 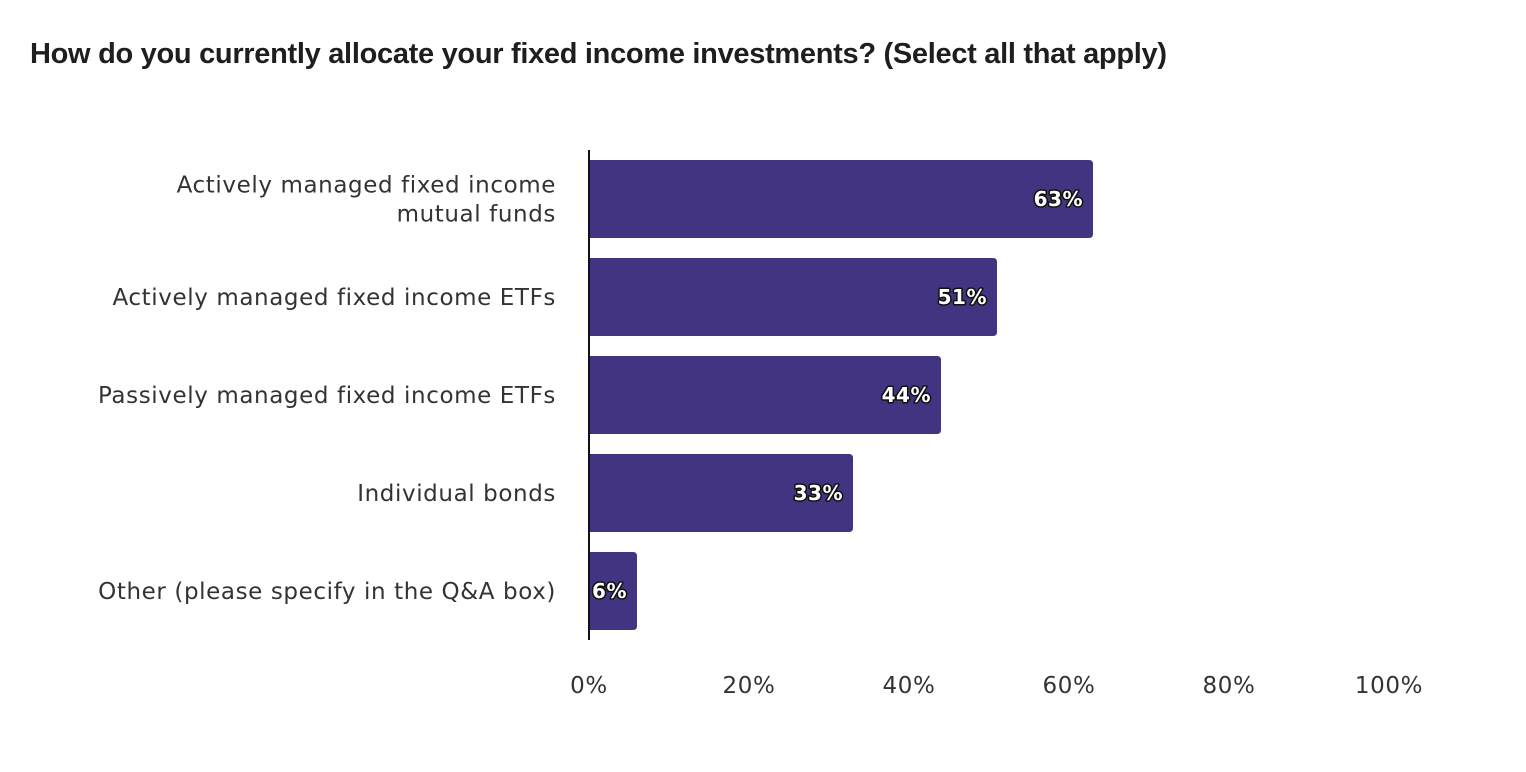 I want to click on x-tick-label: 20%, so click(x=749, y=686).